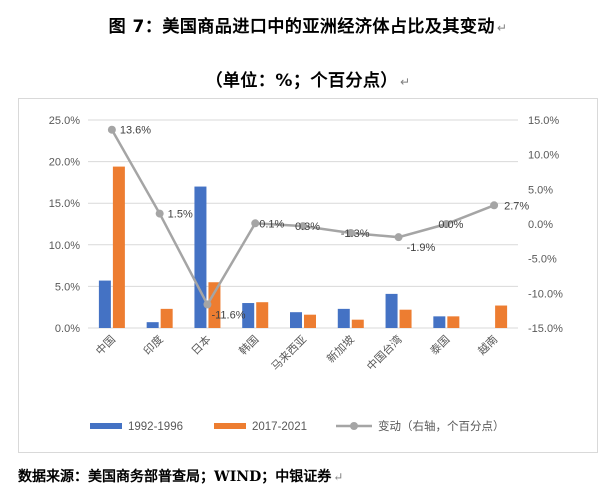 This screenshot has width=616, height=496. What do you see at coordinates (67, 329) in the screenshot?
I see `y-left-tick-label: 0.0%` at bounding box center [67, 329].